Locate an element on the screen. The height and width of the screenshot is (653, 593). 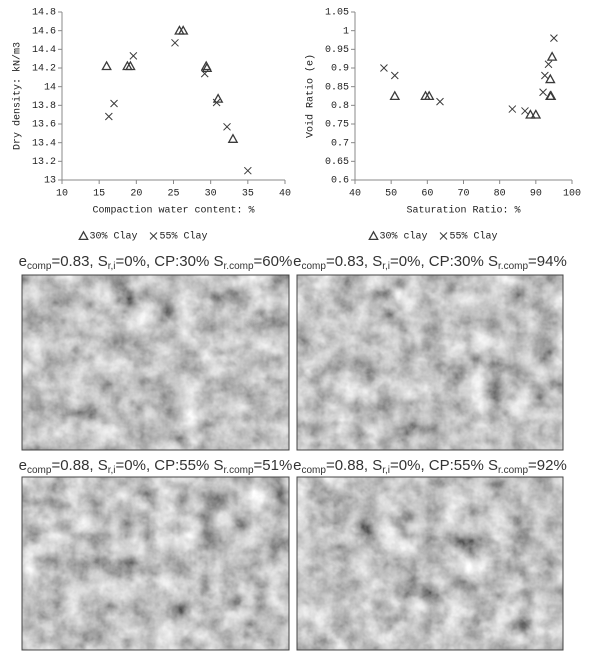
y-axis-label: Dry density: kN/m3 is located at coordinates (18, 96).